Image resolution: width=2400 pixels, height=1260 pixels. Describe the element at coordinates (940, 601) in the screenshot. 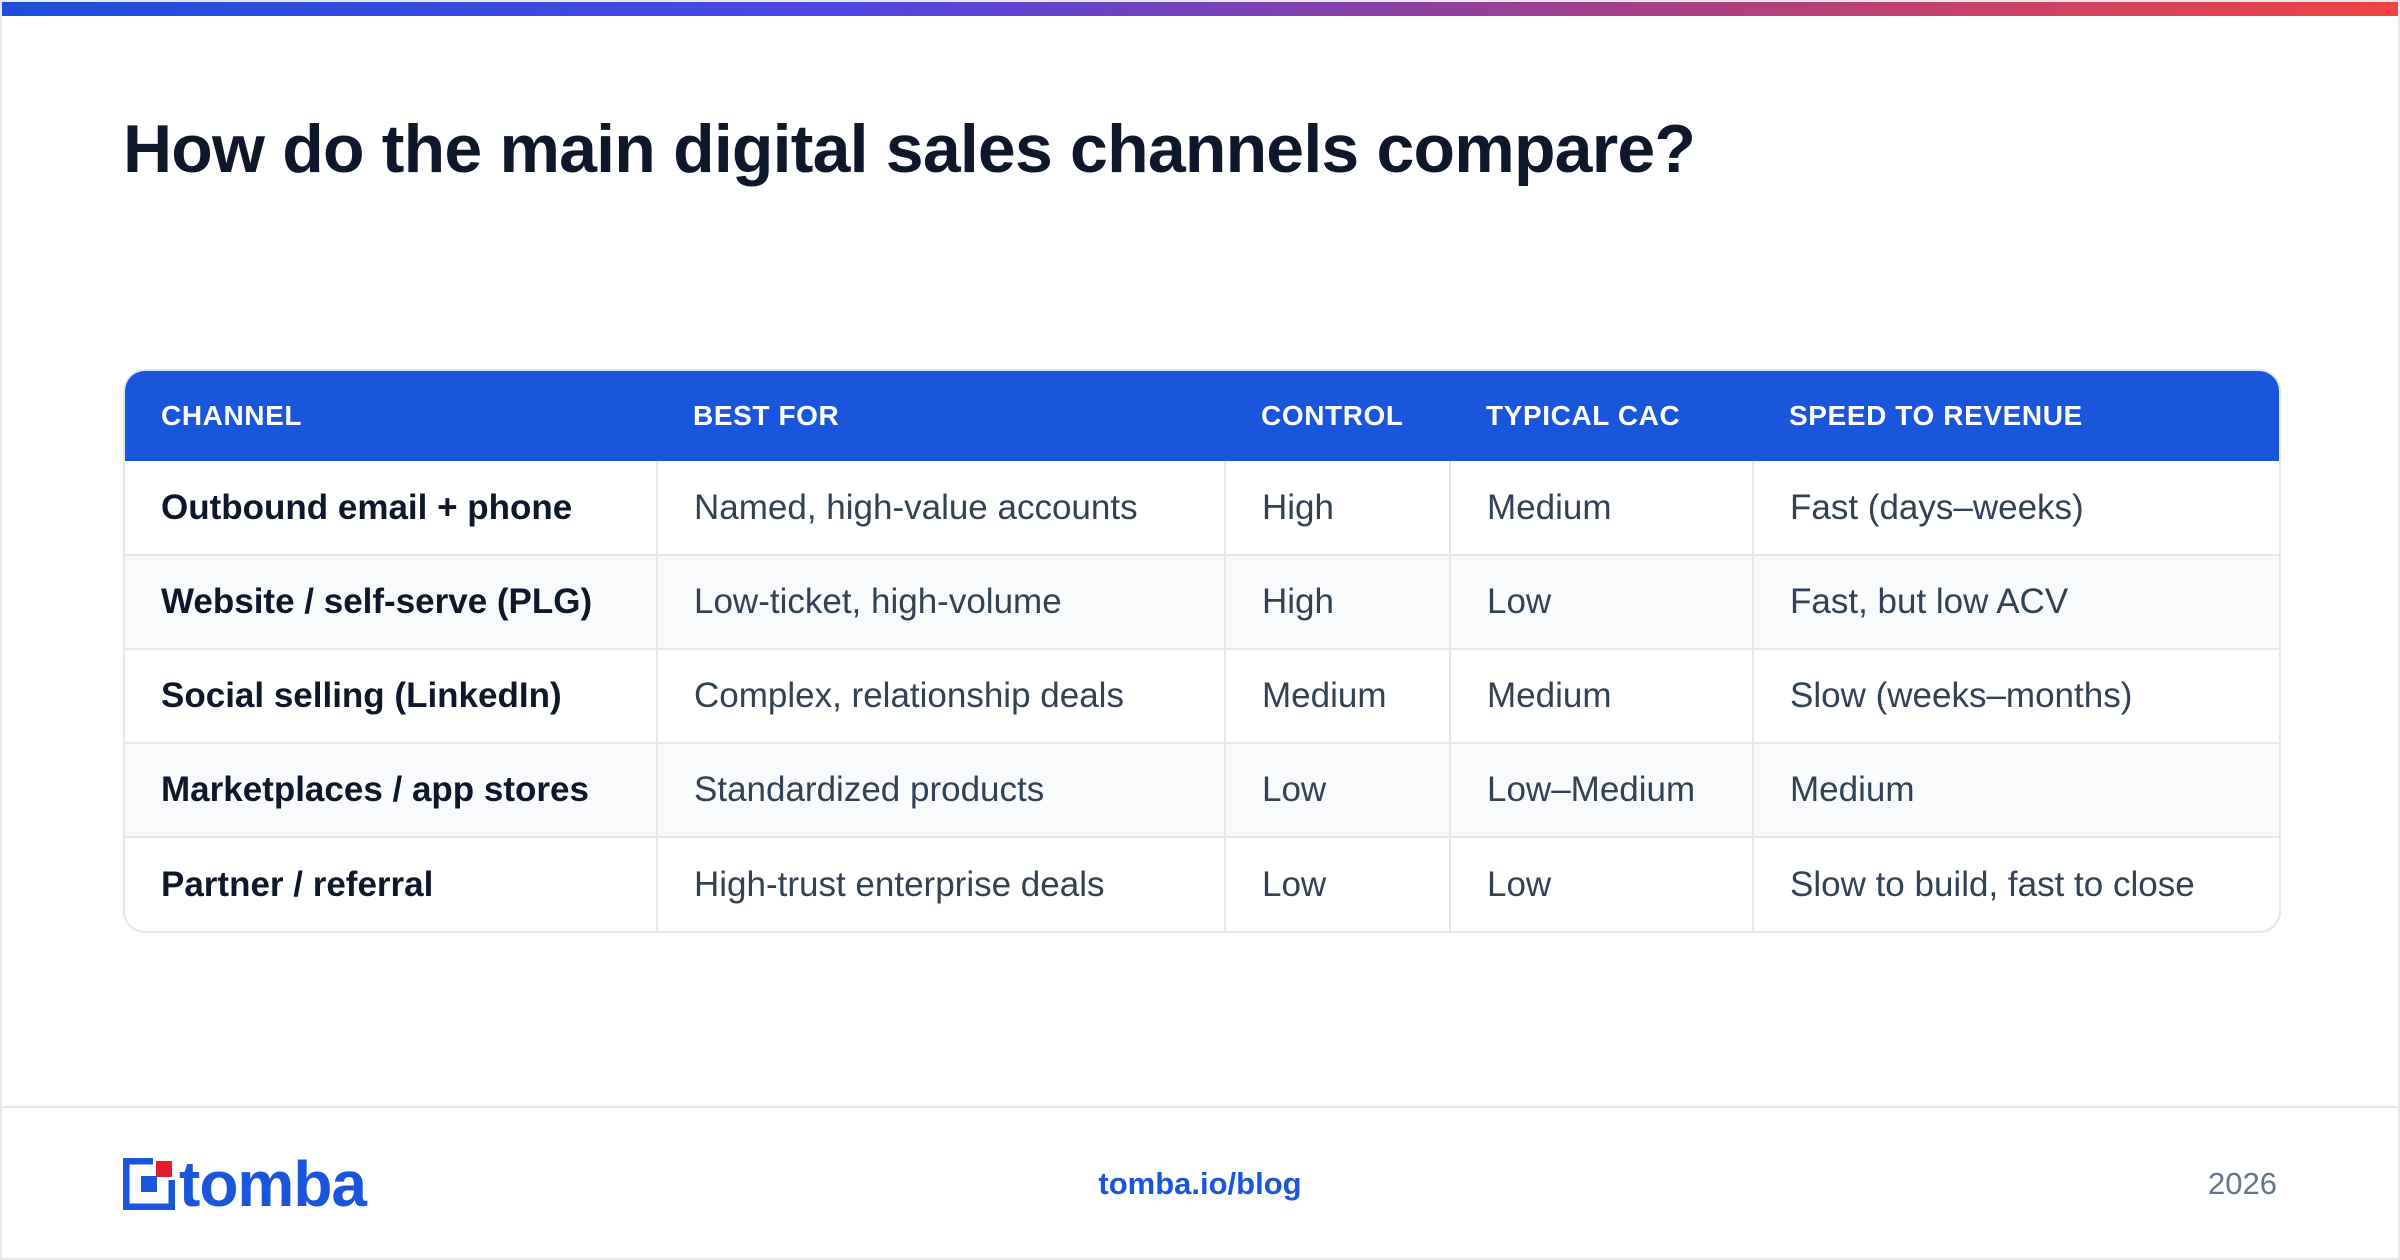

I see `cell-best-for: Low-ticket, high-volume` at that location.